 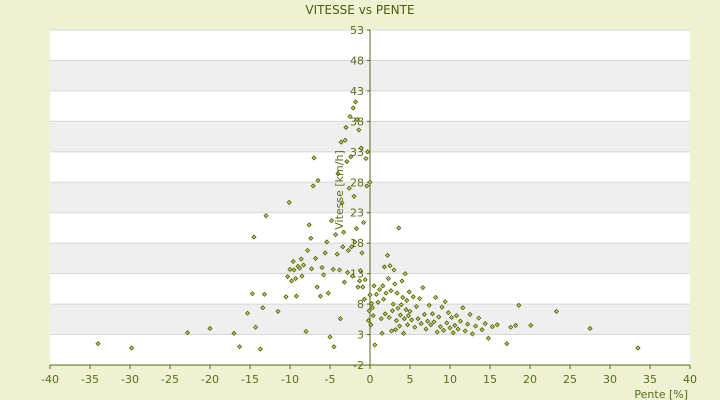 What do you see at coordinates (250, 379) in the screenshot?
I see `x-tick-label: -15` at bounding box center [250, 379].